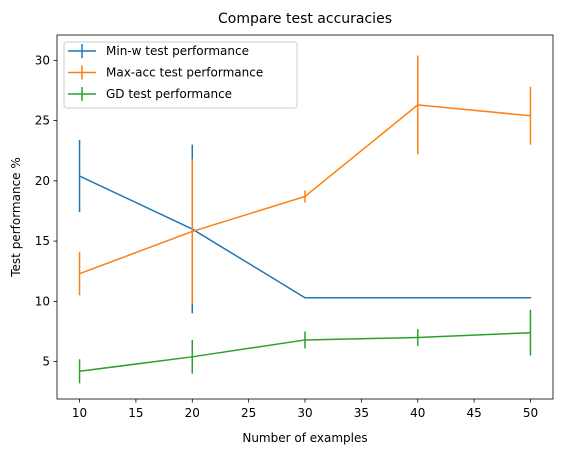 The height and width of the screenshot is (455, 562). Describe the element at coordinates (42, 121) in the screenshot. I see `y-tick-label: 25` at that location.